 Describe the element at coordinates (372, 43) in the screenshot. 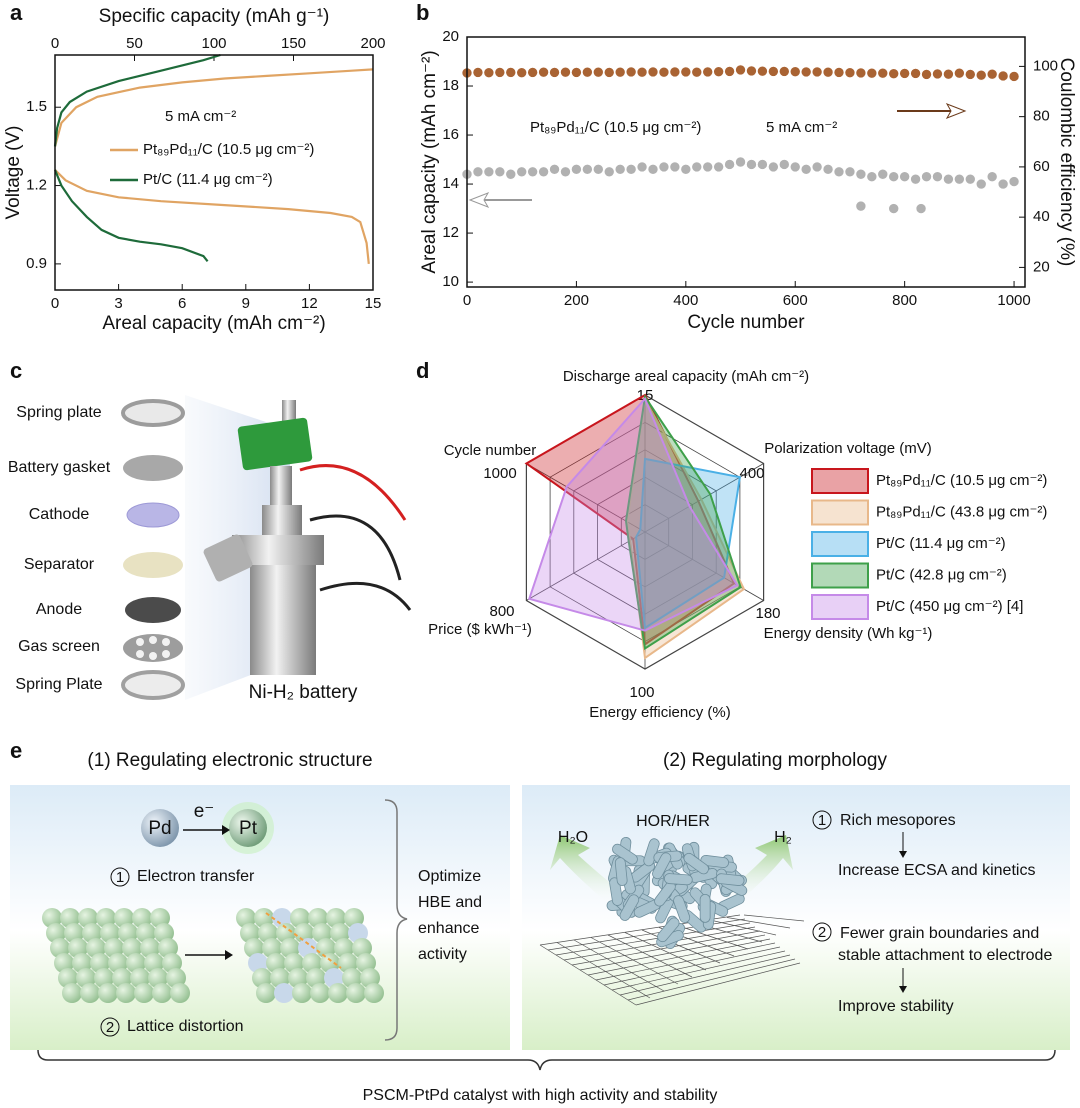

I see `x2-tick-label: 200` at that location.